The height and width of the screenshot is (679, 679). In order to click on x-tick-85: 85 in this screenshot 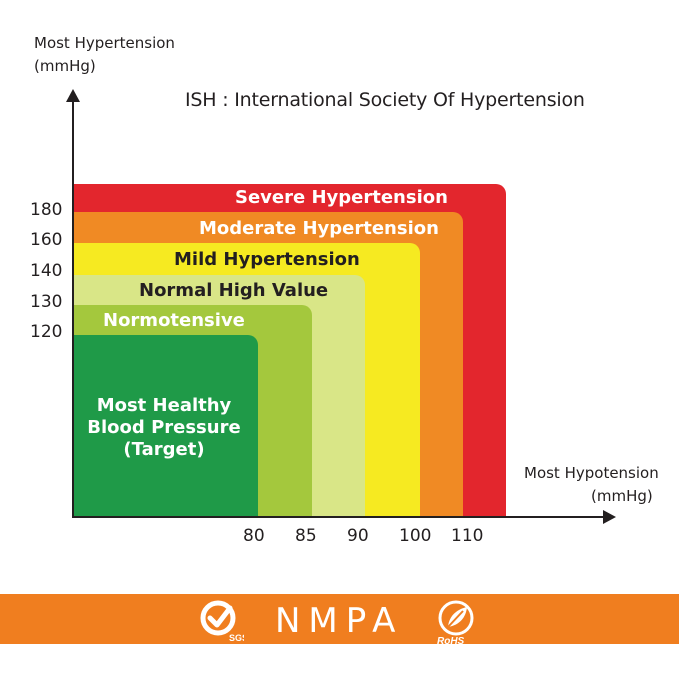, I will do `click(306, 536)`.